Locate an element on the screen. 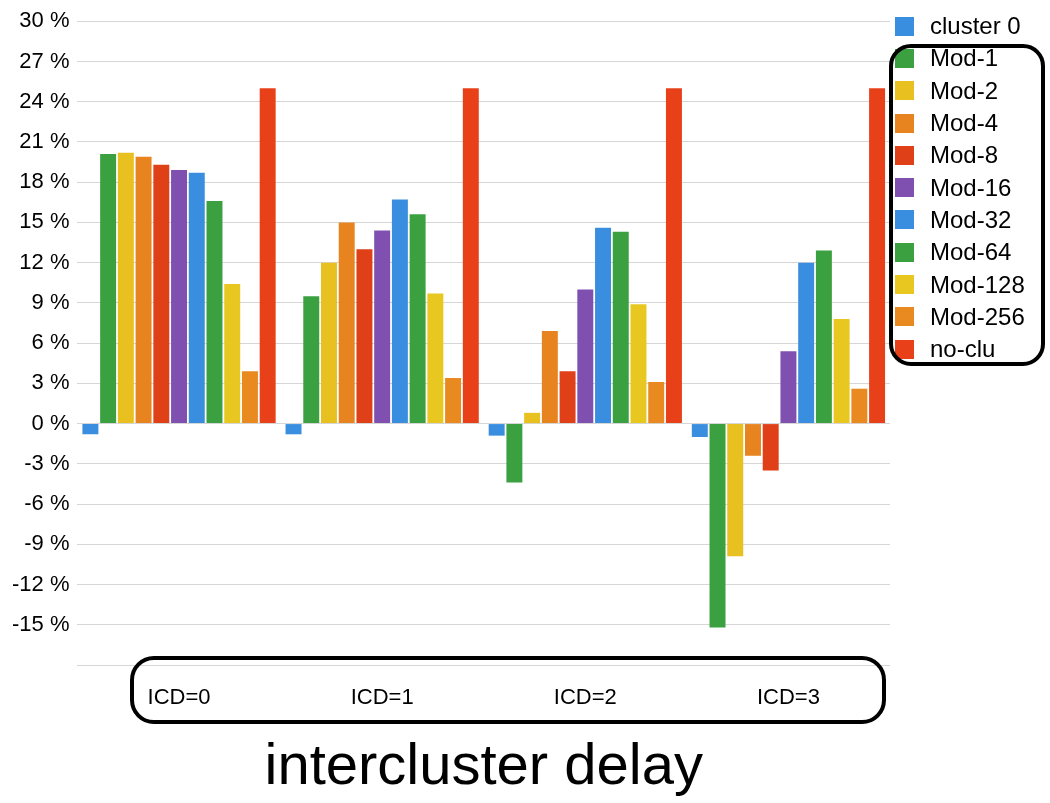 This screenshot has width=1050, height=803. x-tick-label: ICD=1 is located at coordinates (382, 697).